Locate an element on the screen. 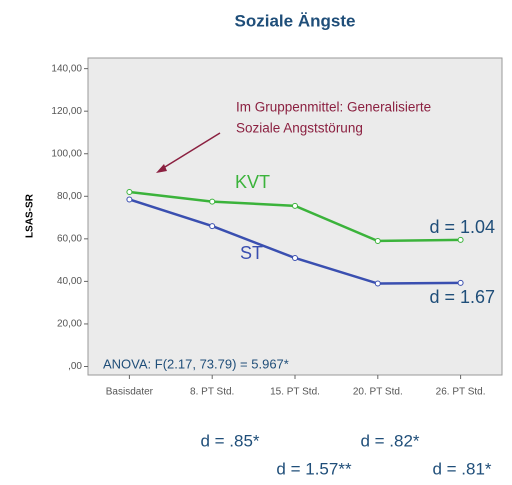  annotation: Soziale Angststörung is located at coordinates (299, 128).